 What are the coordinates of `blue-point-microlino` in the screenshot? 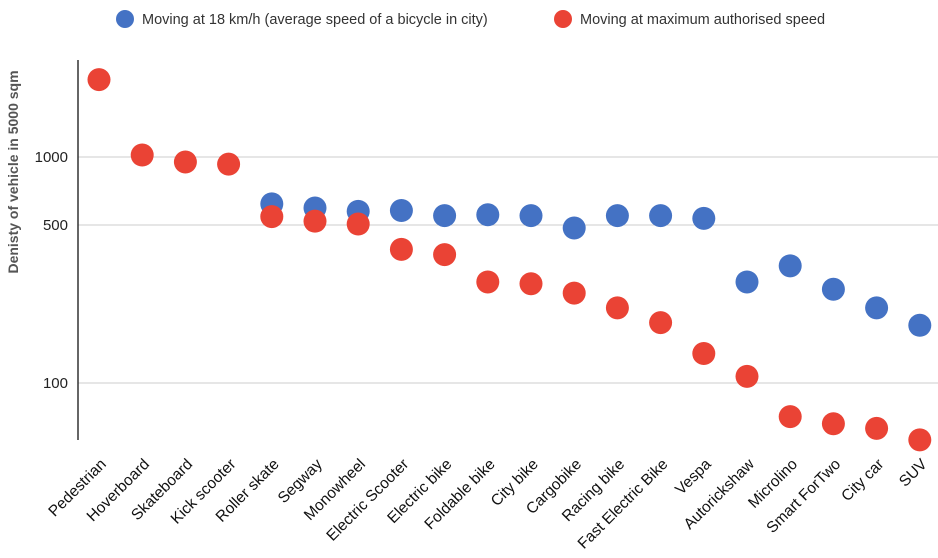 It's located at (790, 266).